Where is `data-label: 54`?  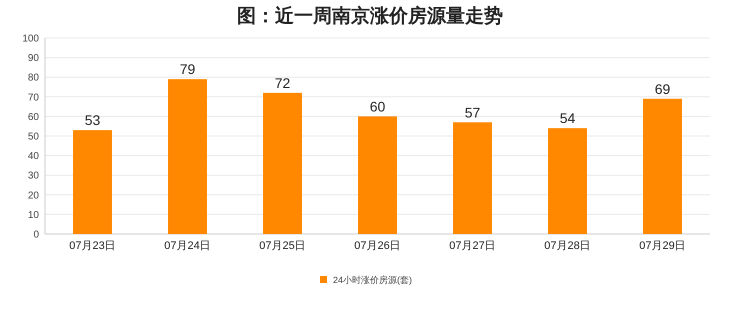 data-label: 54 is located at coordinates (568, 118).